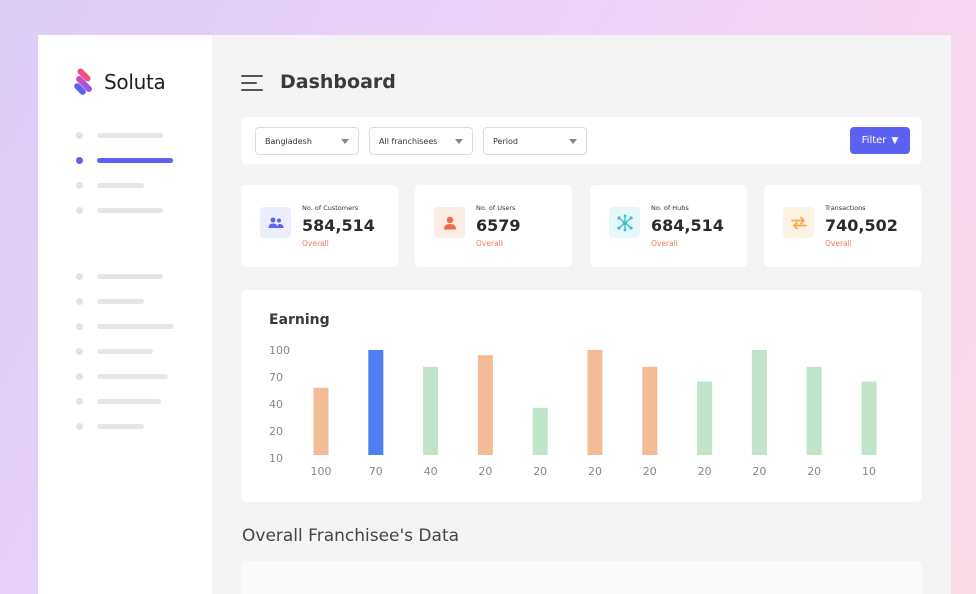 The width and height of the screenshot is (976, 594). Describe the element at coordinates (288, 141) in the screenshot. I see `country-select-value: Bangladesh` at that location.